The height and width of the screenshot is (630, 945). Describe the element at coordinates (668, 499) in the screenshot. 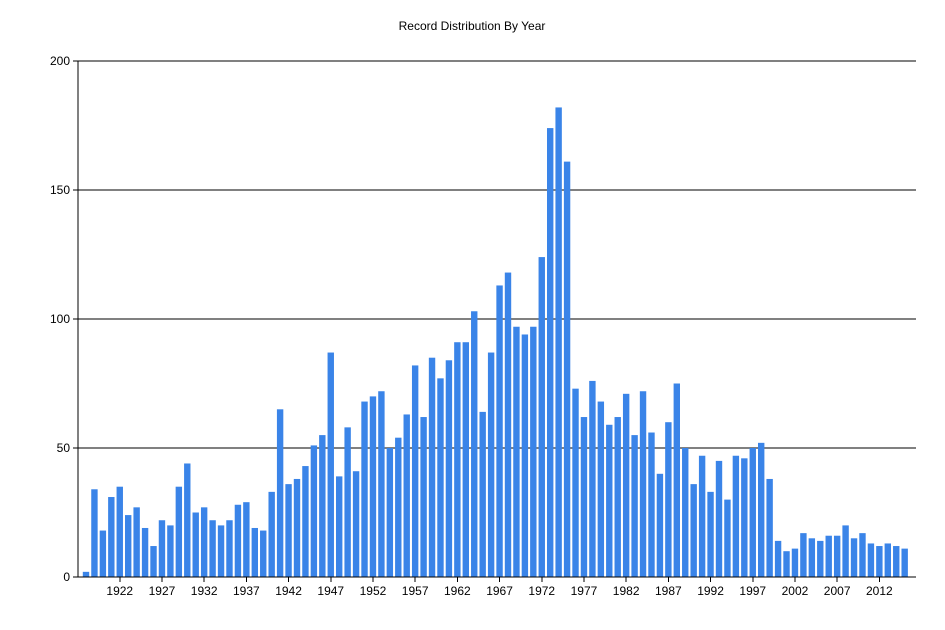

I see `bar-1987` at that location.